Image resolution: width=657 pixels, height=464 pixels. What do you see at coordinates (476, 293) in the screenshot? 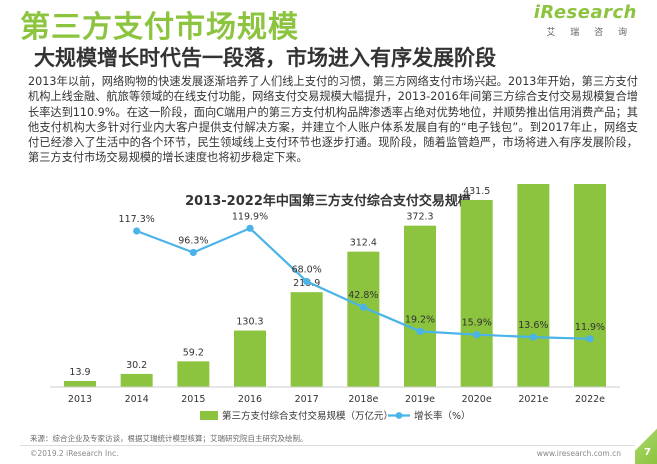
I see `bar-2020e` at bounding box center [476, 293].